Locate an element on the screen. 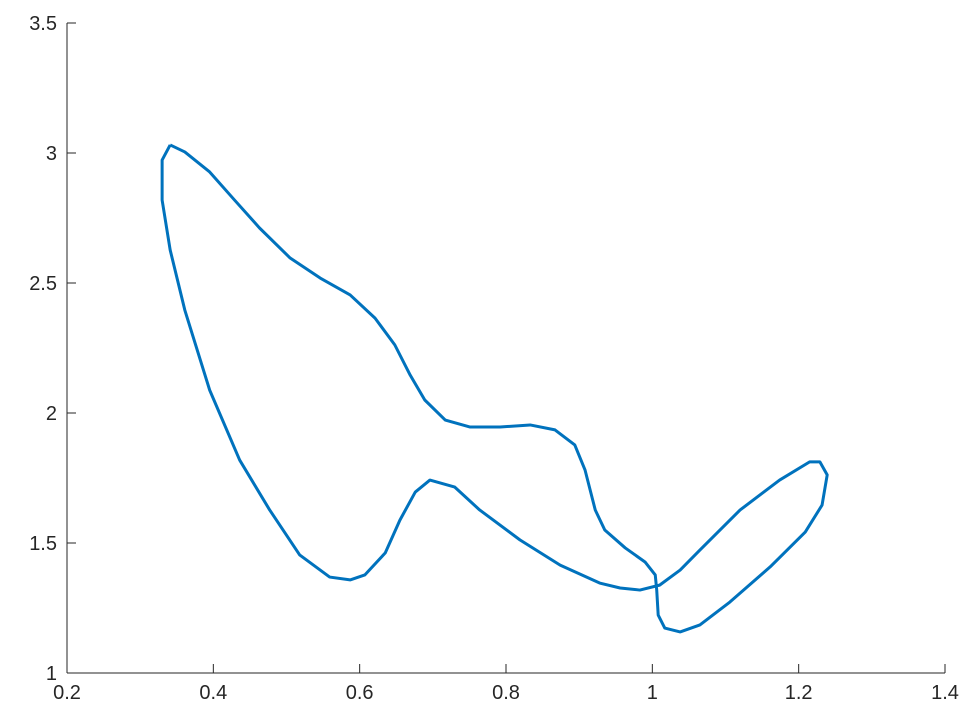  x-tick-label: 0.8 is located at coordinates (506, 693).